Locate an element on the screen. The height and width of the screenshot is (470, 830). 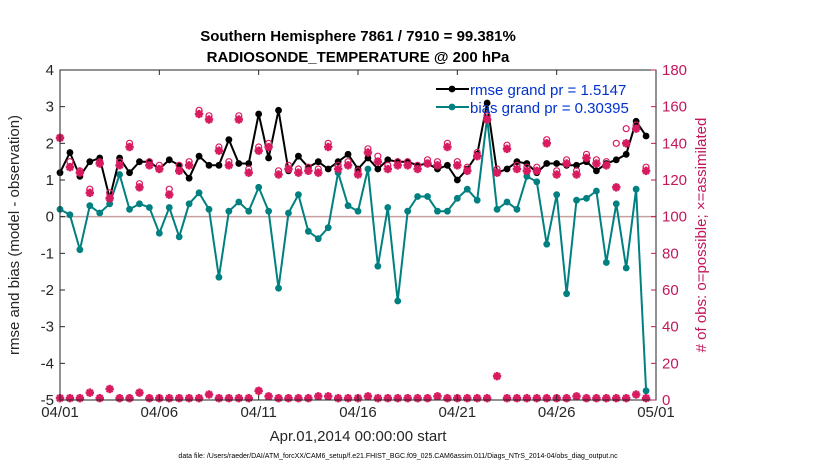
left-y-tick-label: 2 is located at coordinates (50, 143).